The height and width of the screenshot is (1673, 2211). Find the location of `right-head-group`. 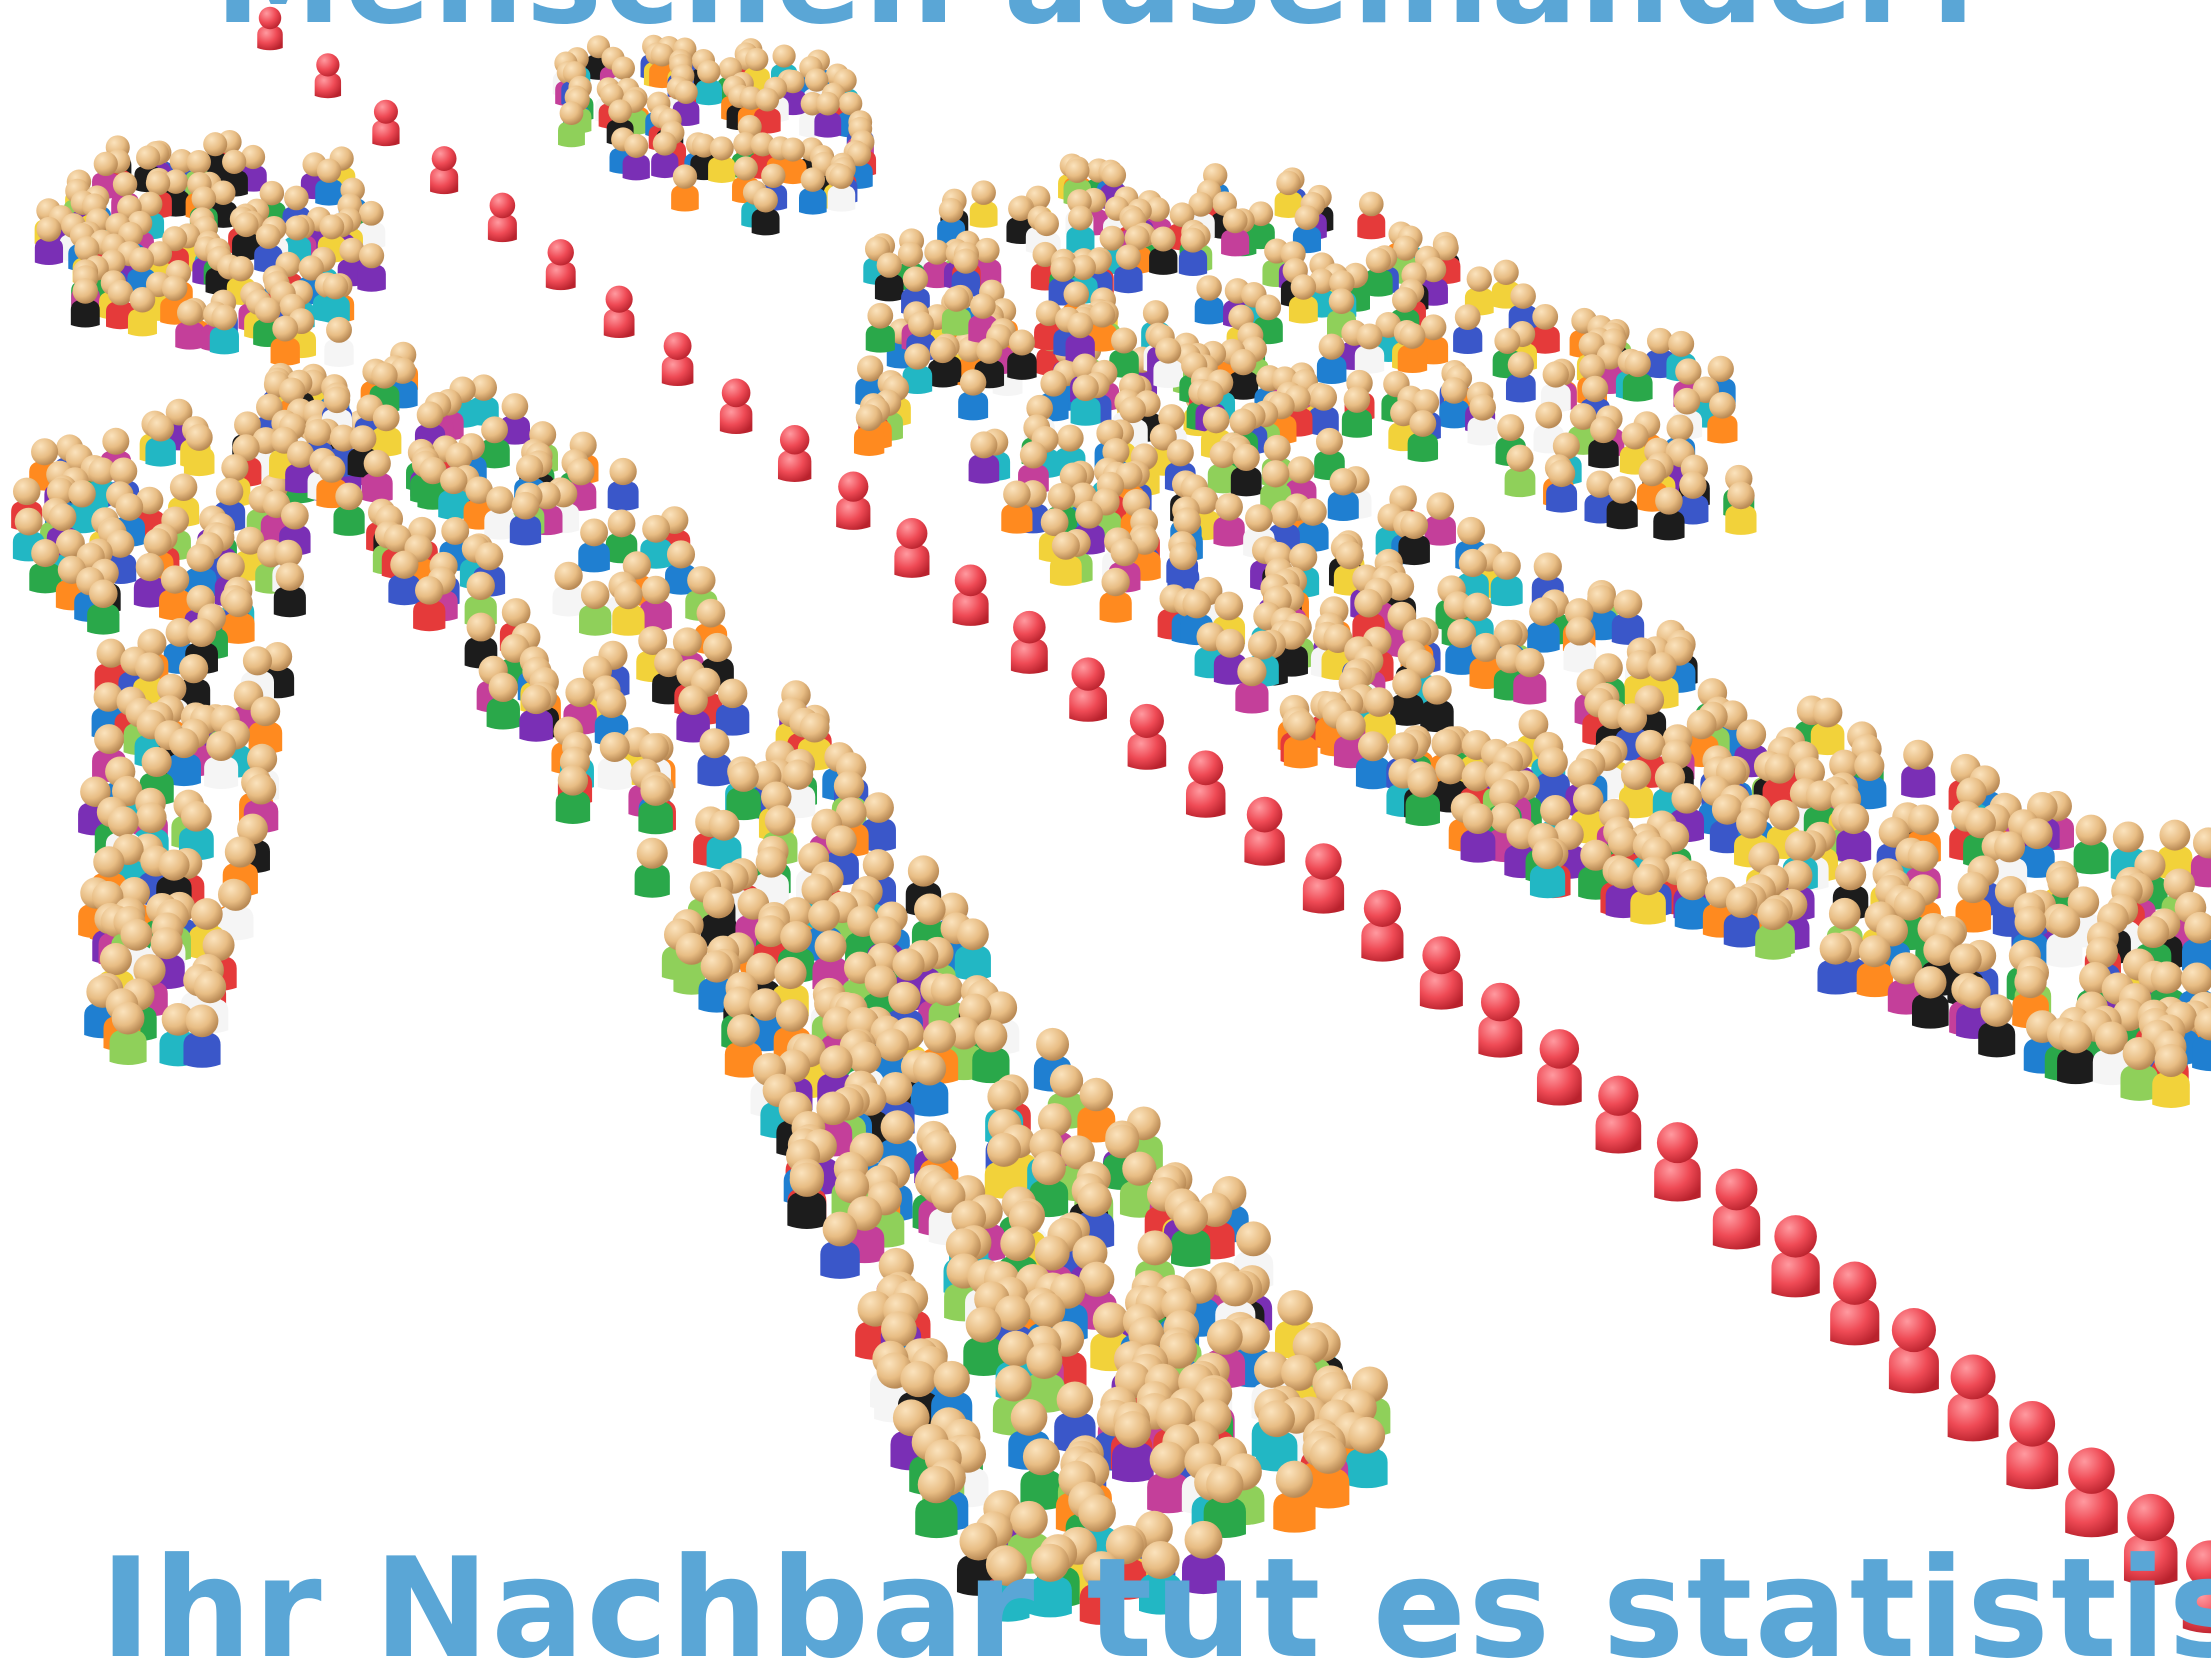

right-head-group is located at coordinates (714, 135).